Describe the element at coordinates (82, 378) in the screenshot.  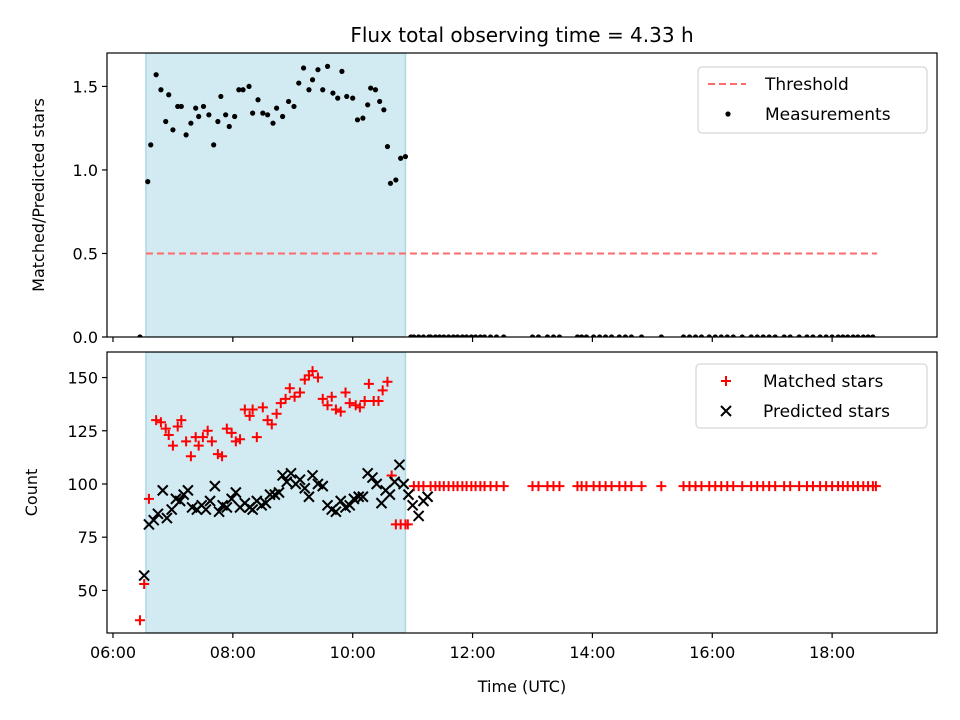
I see `y-tick-label: 150` at that location.